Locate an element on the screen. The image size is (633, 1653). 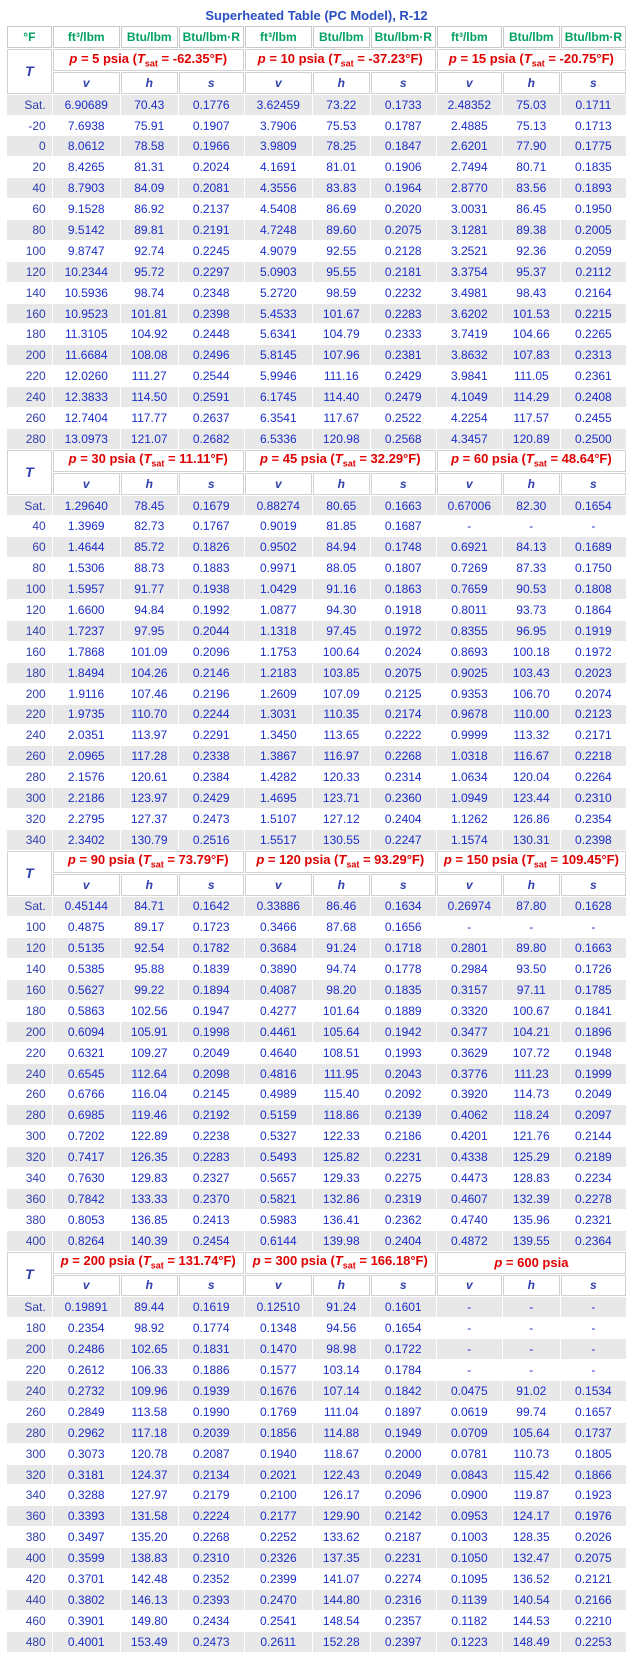
value-cell: 70.43 is located at coordinates (149, 104).